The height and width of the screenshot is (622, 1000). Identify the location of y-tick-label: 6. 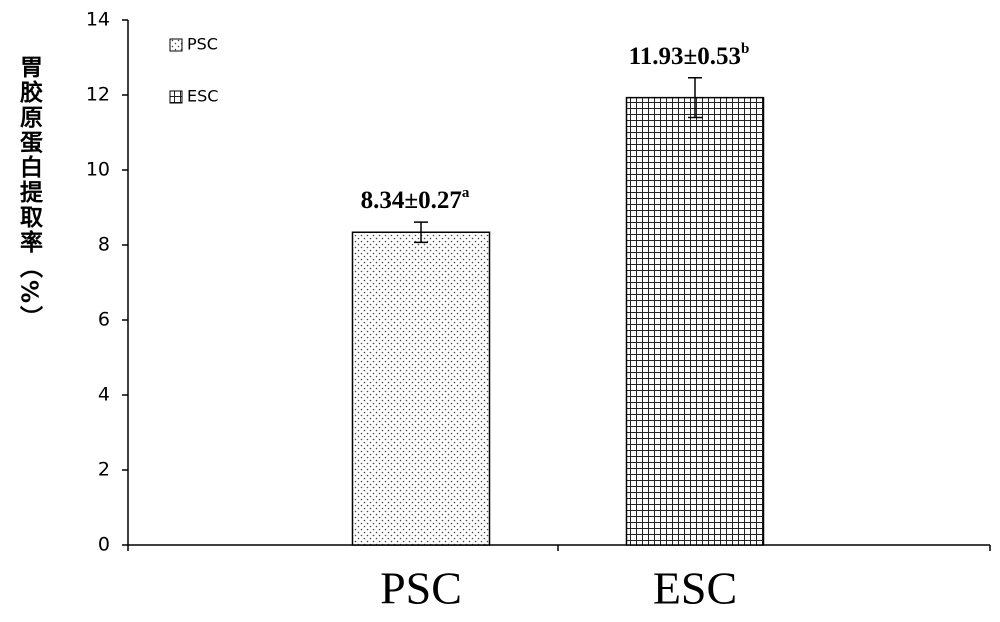
(104, 320).